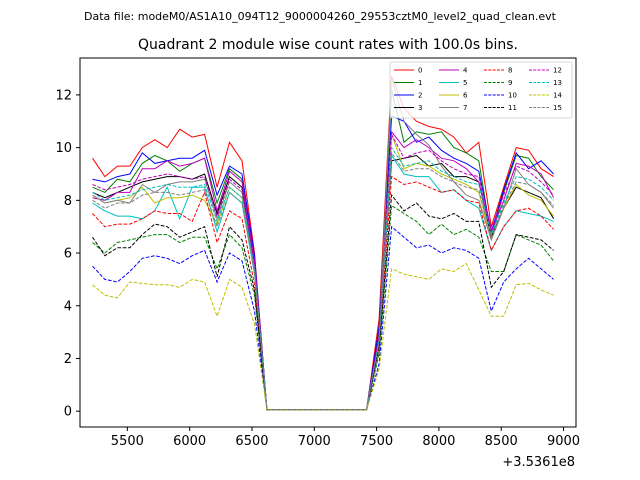  Describe the element at coordinates (501, 441) in the screenshot. I see `x-tick-label: 8500` at that location.